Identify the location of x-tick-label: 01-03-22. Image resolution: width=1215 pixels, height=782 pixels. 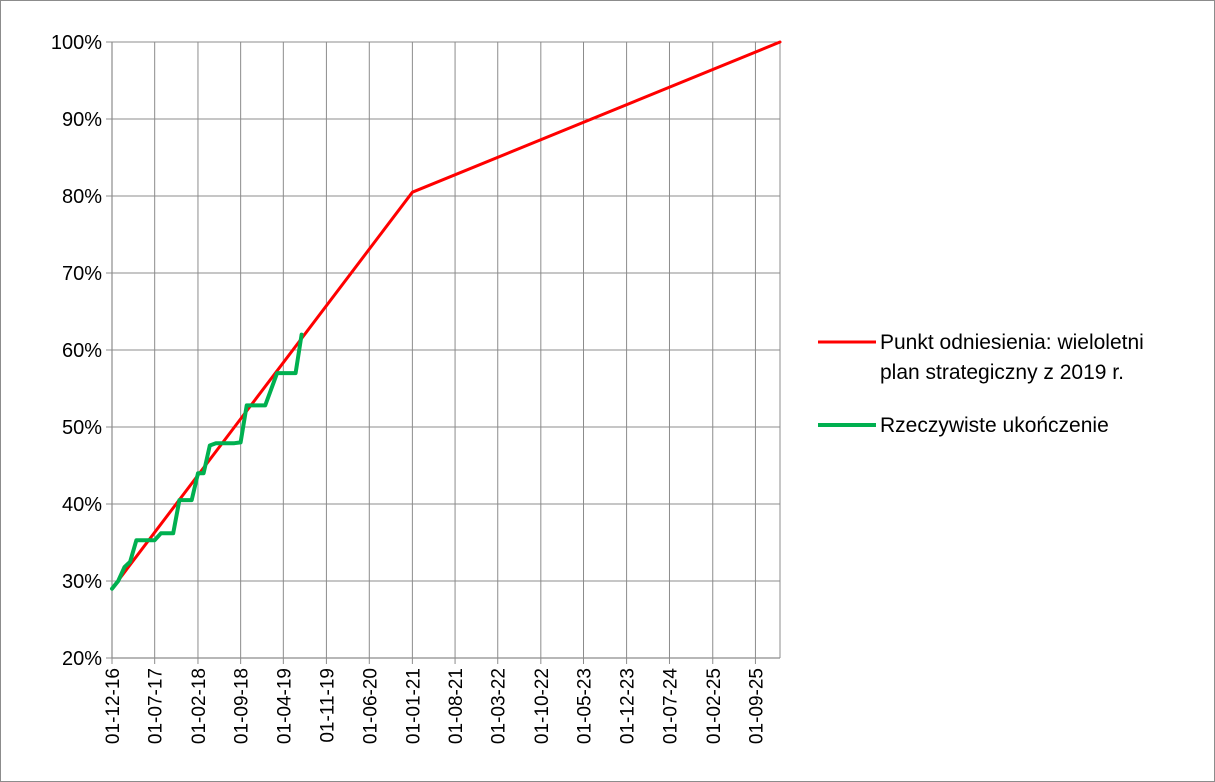
(499, 706).